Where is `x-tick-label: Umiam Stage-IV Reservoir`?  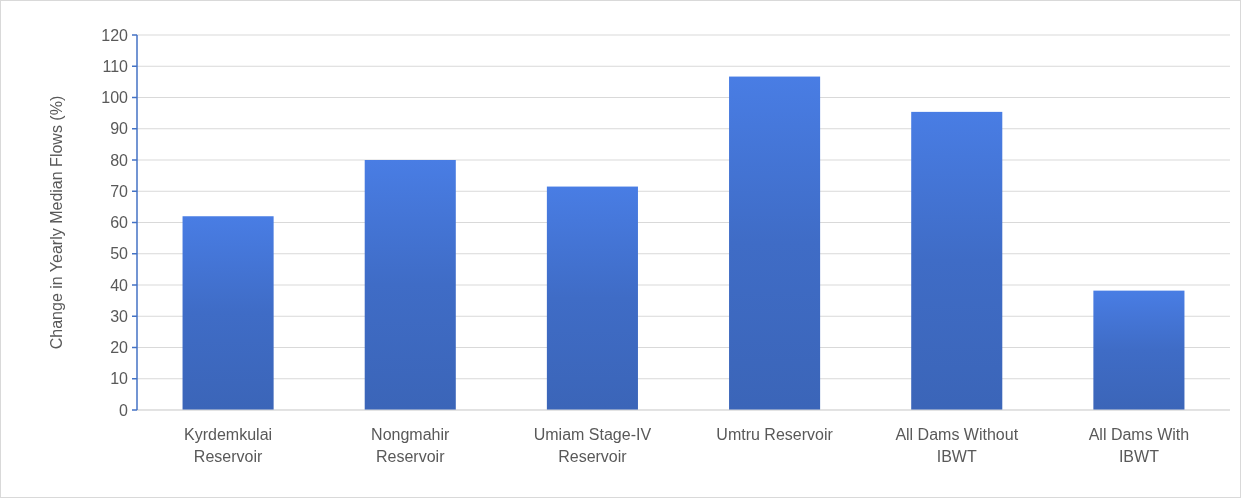 x-tick-label: Umiam Stage-IV Reservoir is located at coordinates (592, 445).